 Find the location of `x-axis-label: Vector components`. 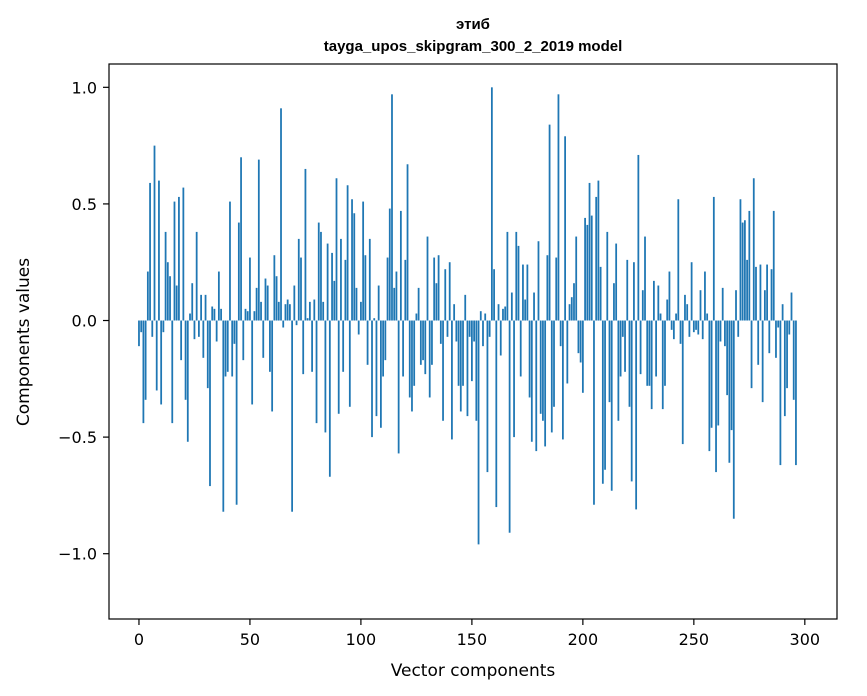

x-axis-label: Vector components is located at coordinates (473, 671).